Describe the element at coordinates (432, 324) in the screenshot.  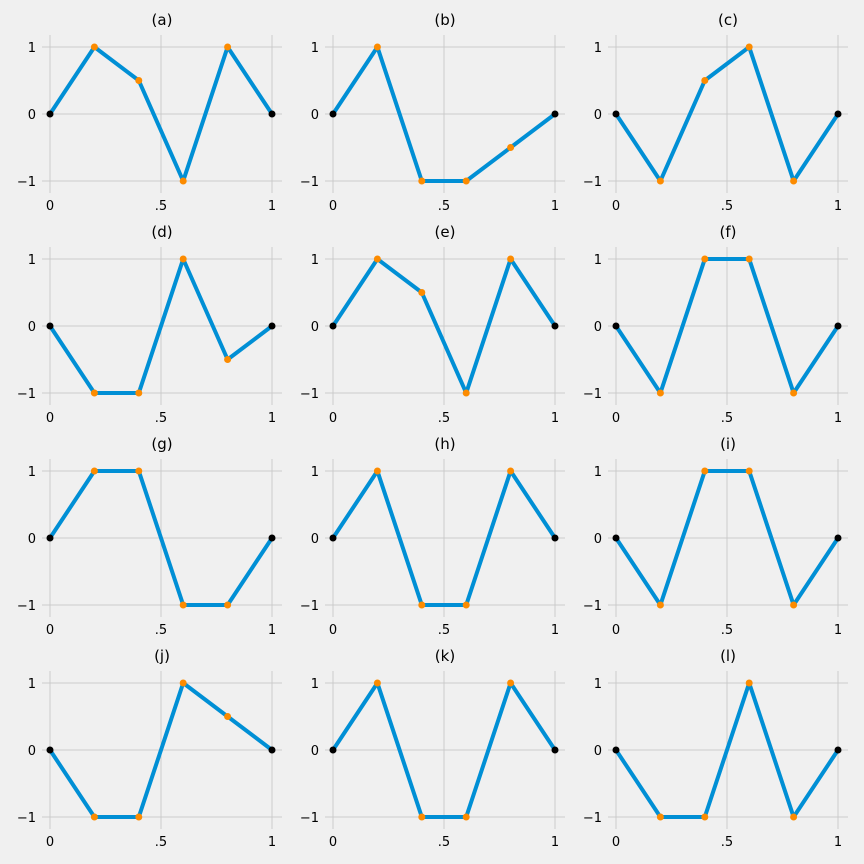
I see `panel-5: (e) 0 .5 1 −1 0 1` at that location.